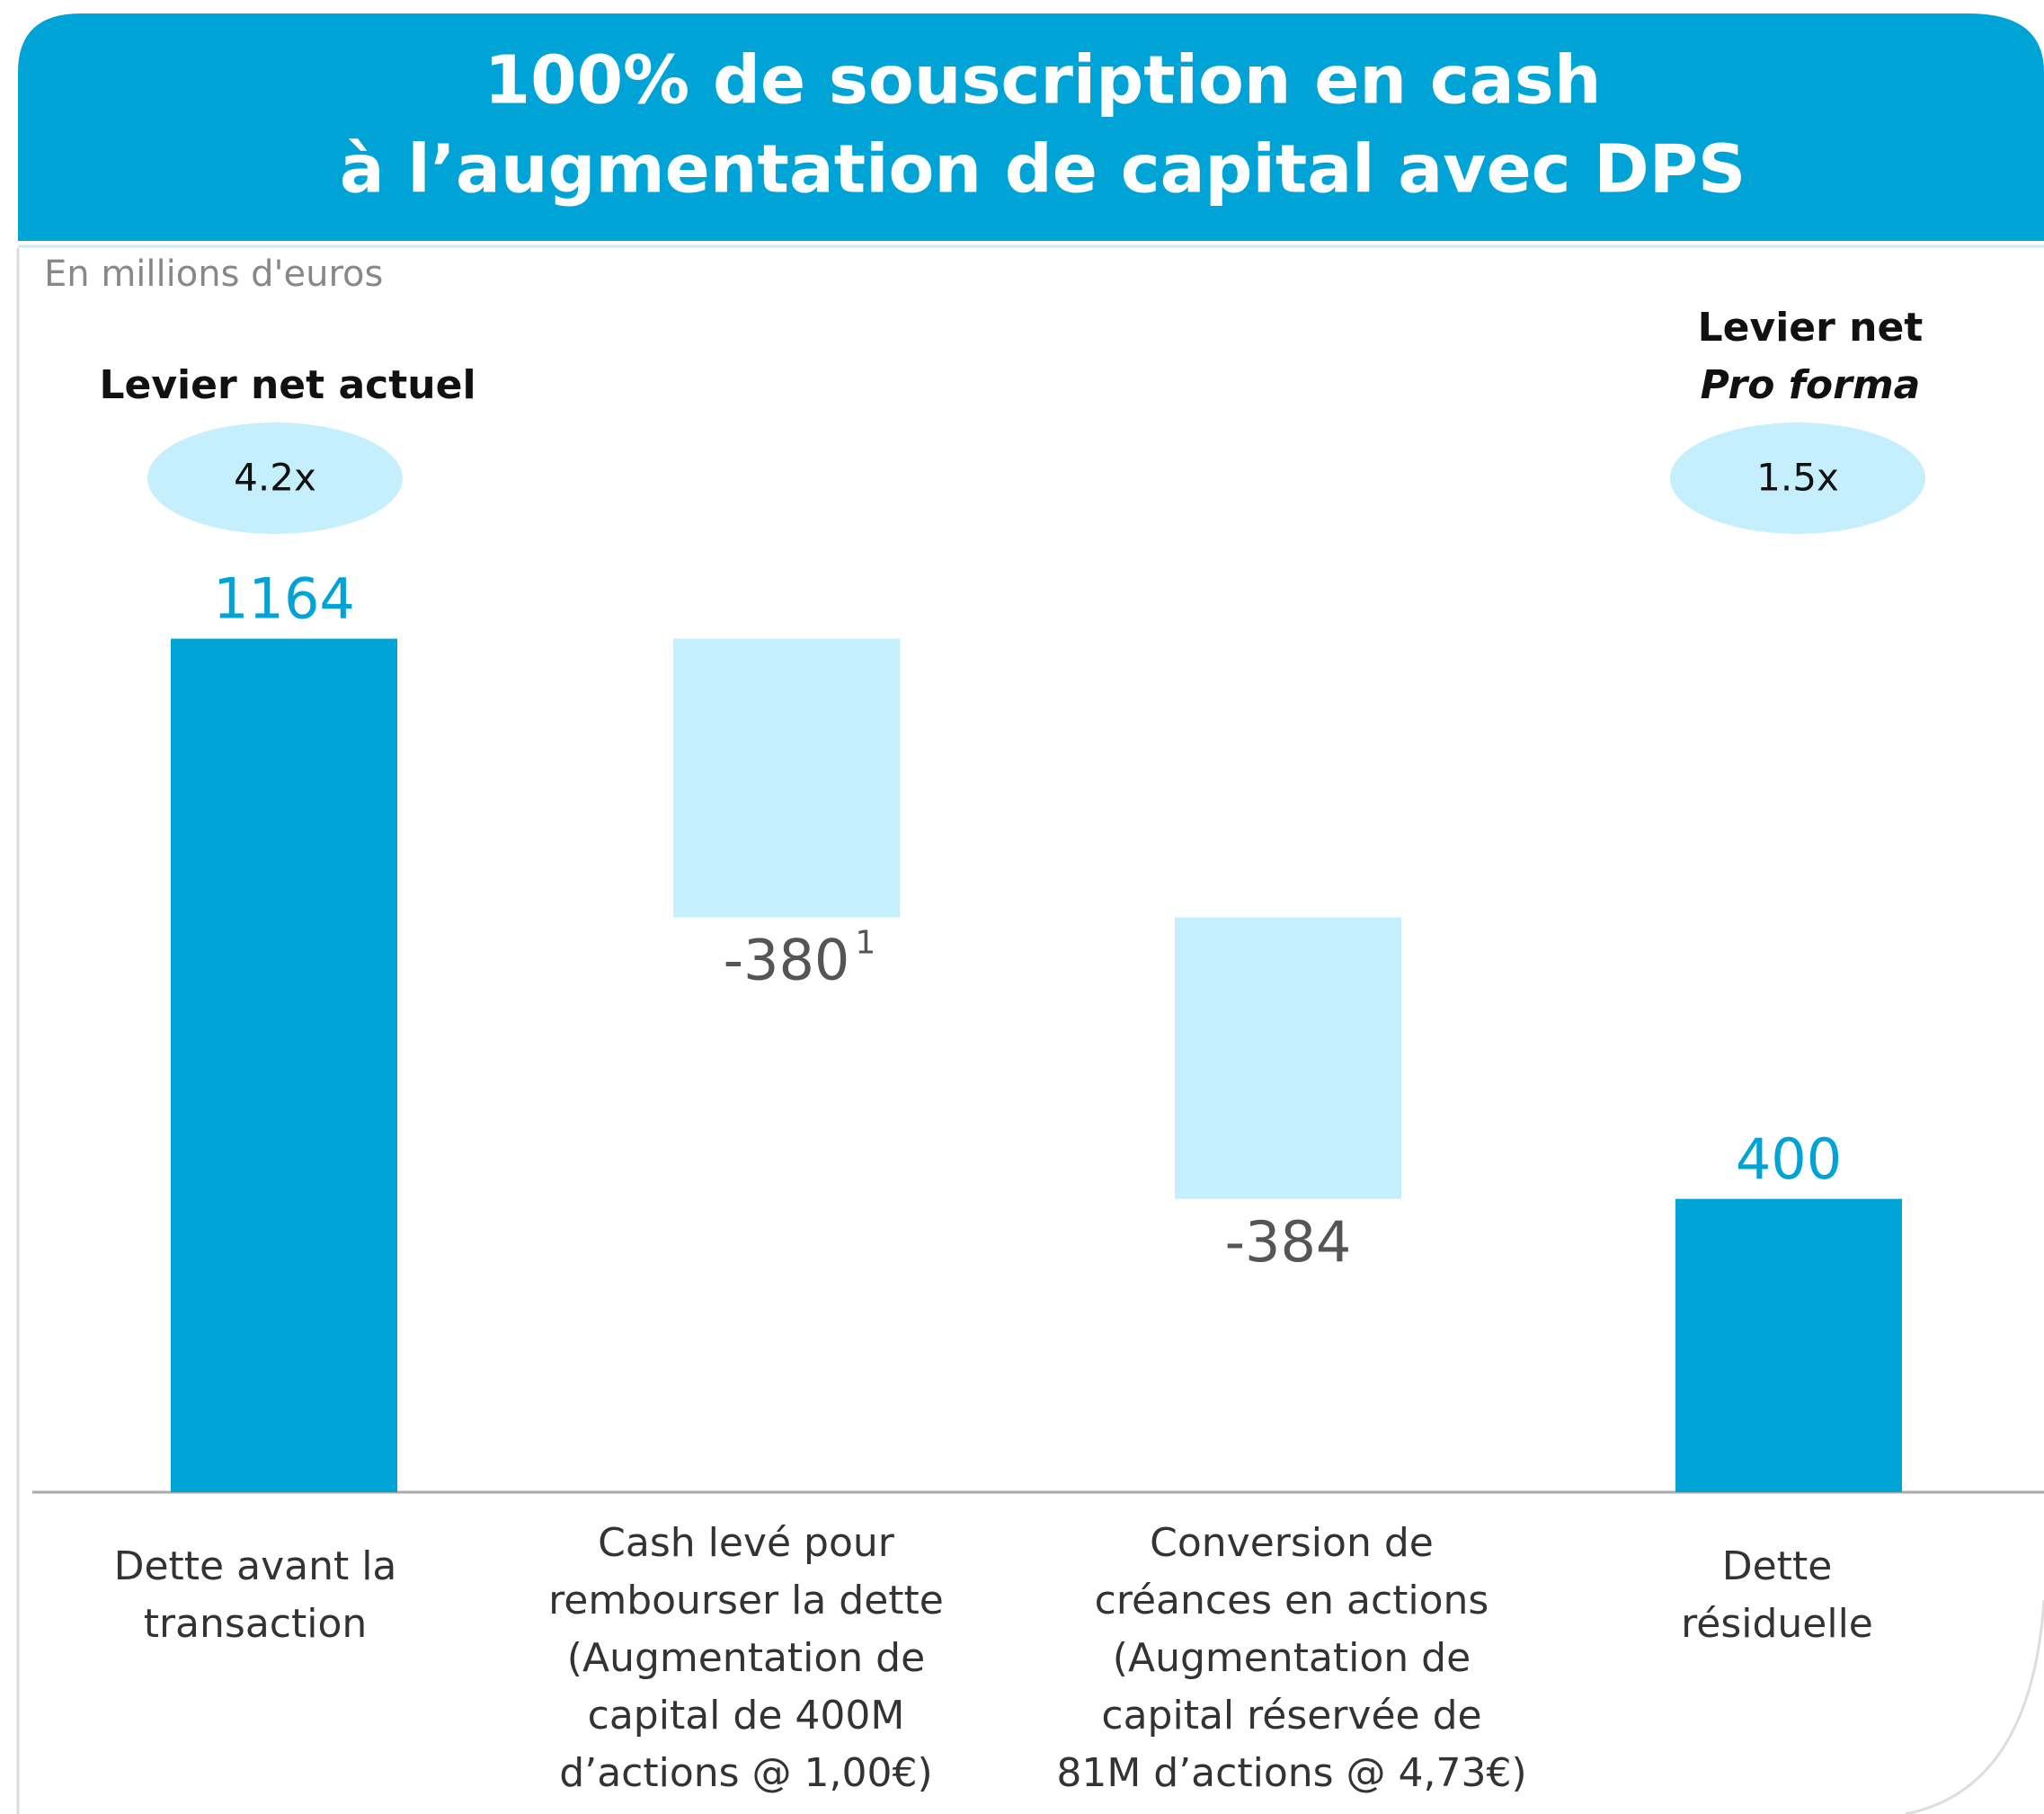 The image size is (2044, 1814). I want to click on chart-title: à l’augmentation de capital avec DPS, so click(1043, 170).